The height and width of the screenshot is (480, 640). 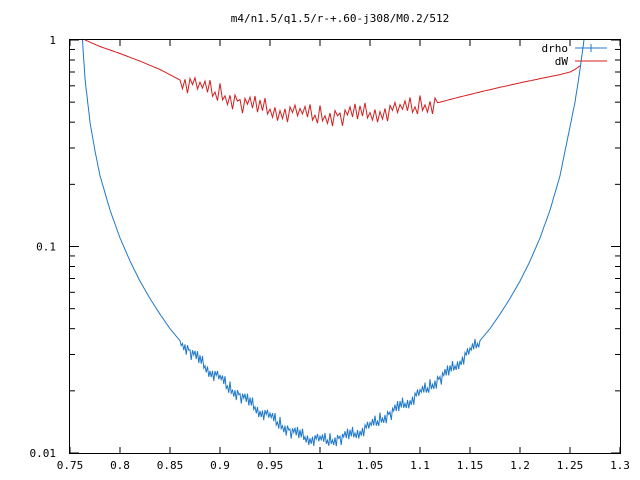 I want to click on chart-title: m4/n1.5/q1.5/r-+.60-j308/M0.2/512, so click(x=340, y=18).